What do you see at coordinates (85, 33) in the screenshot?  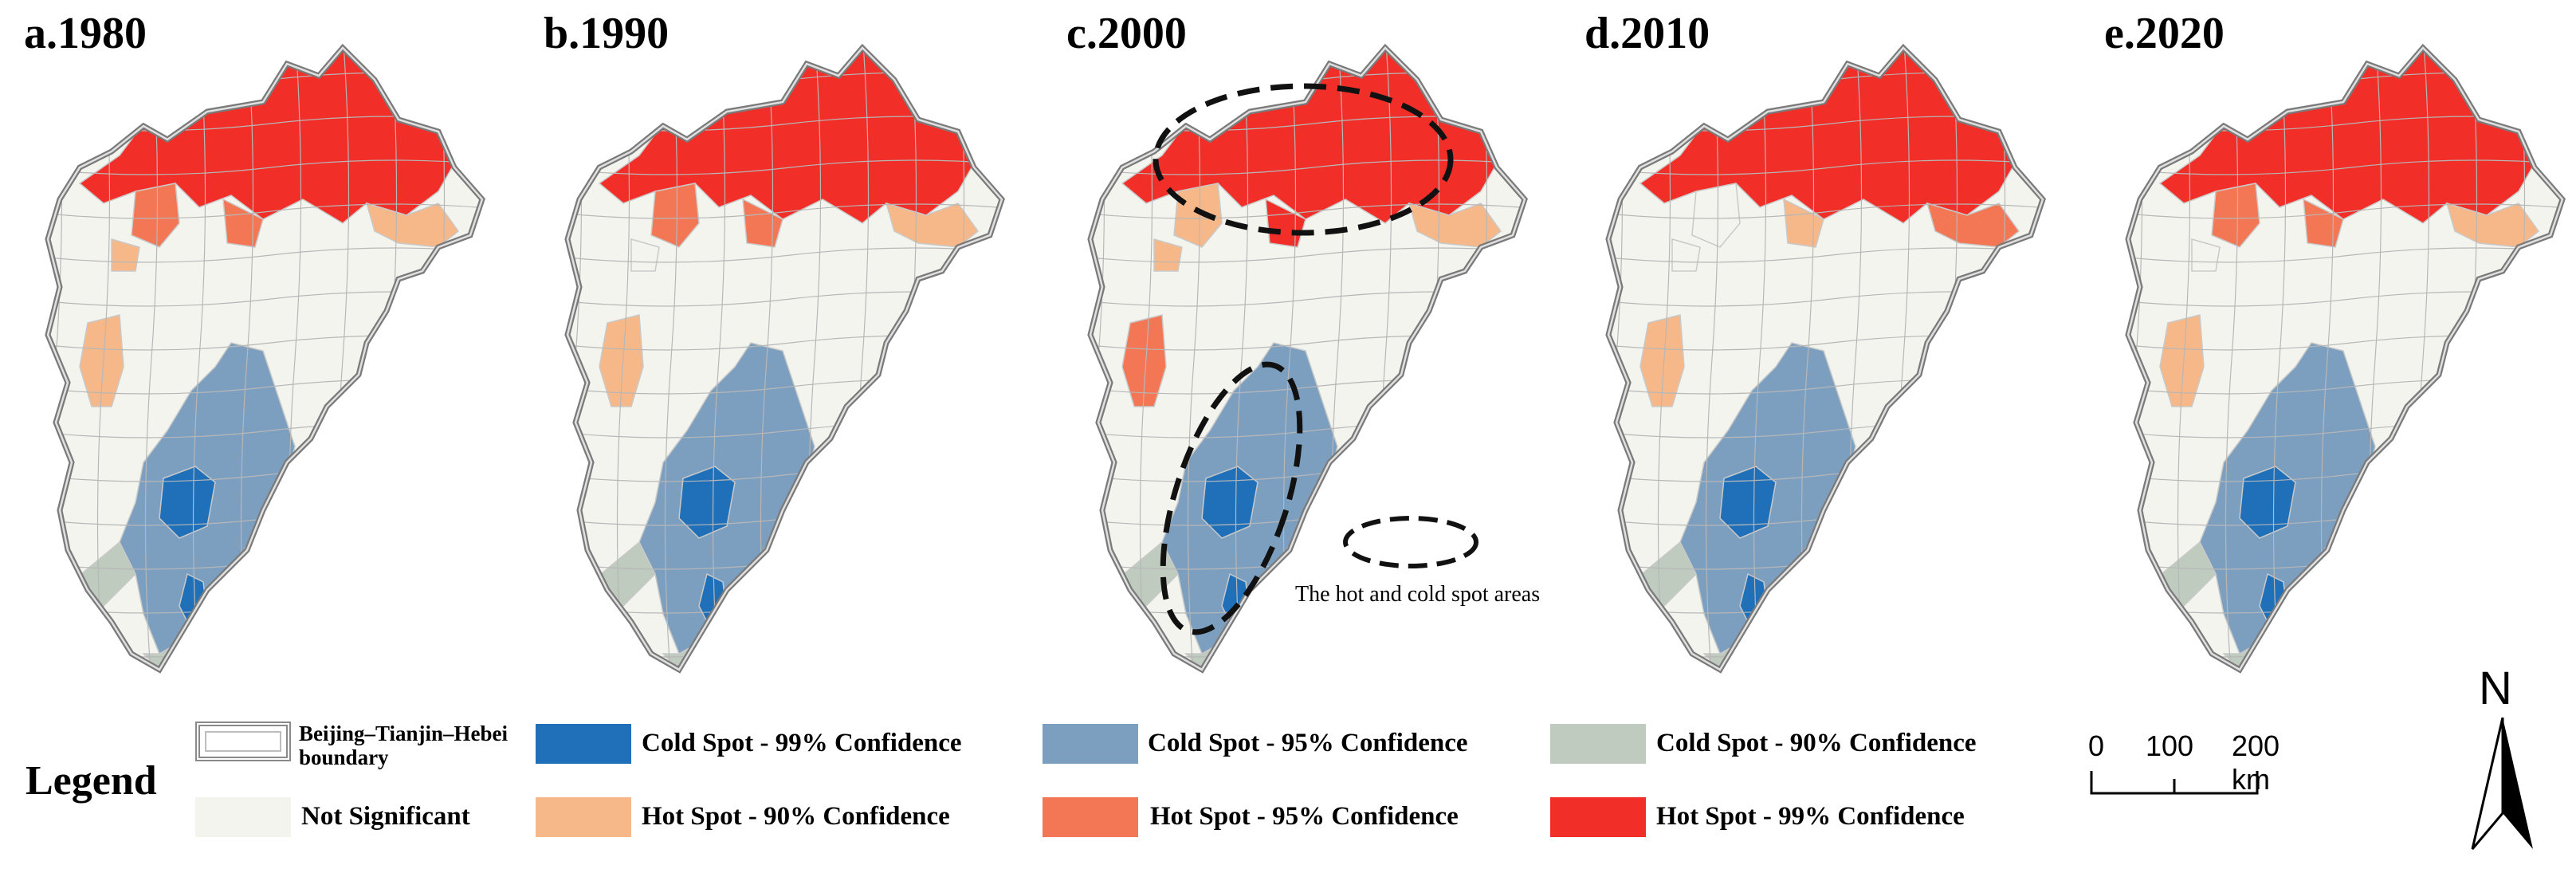 I see `panel-title-1980: a.1980` at bounding box center [85, 33].